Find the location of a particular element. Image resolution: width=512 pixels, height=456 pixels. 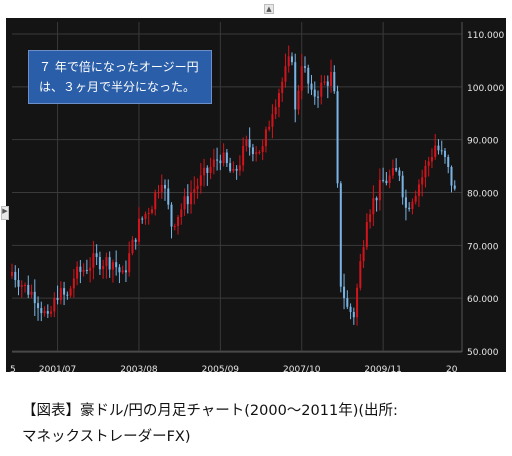

x-tick-label: 2005/09 is located at coordinates (221, 368).